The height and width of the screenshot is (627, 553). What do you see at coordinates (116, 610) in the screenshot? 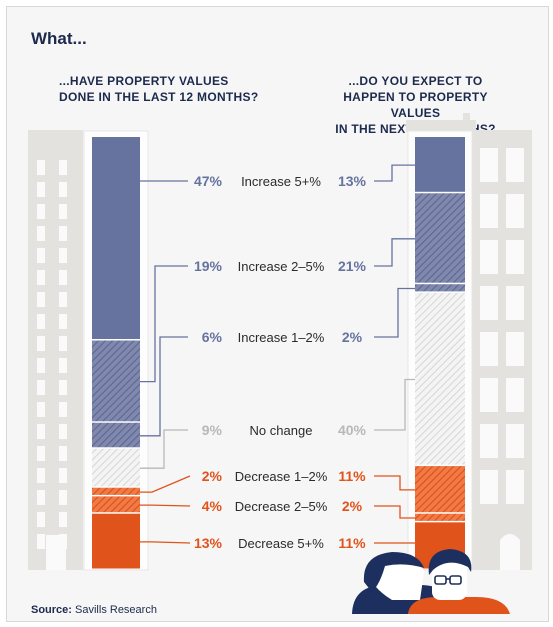
I see `source-text: Savills Research` at bounding box center [116, 610].